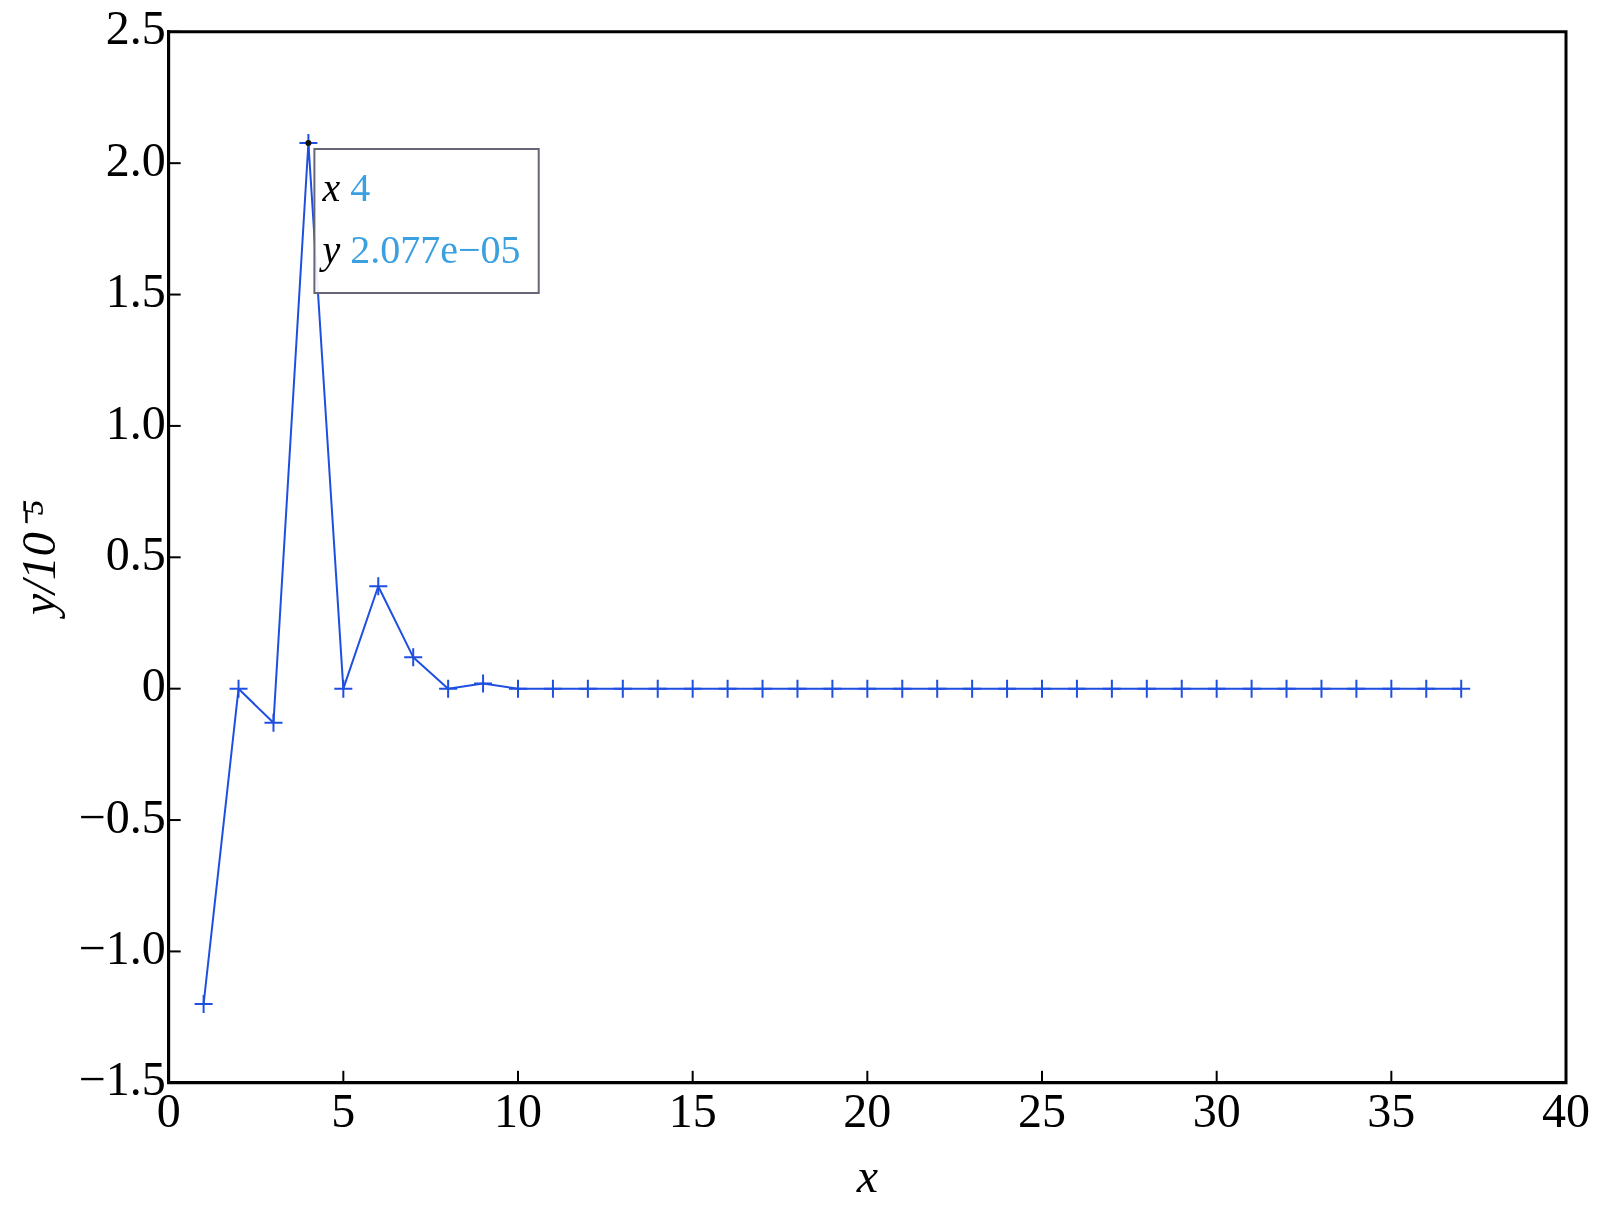 This screenshot has height=1222, width=1606. What do you see at coordinates (122, 816) in the screenshot?
I see `y-tick-label: −0.5` at bounding box center [122, 816].